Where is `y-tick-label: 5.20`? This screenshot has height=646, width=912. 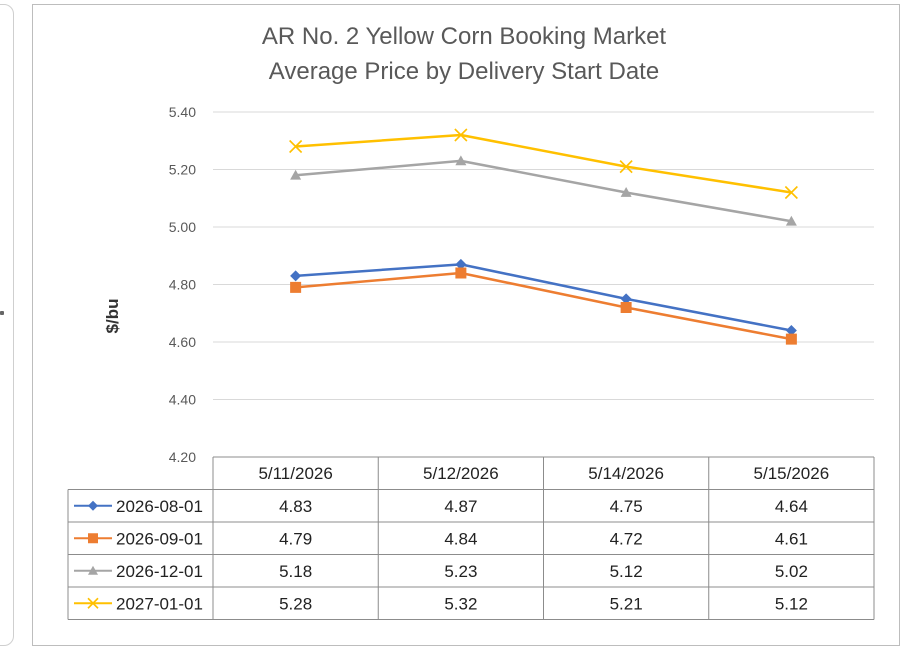 y-tick-label: 5.20 is located at coordinates (182, 170).